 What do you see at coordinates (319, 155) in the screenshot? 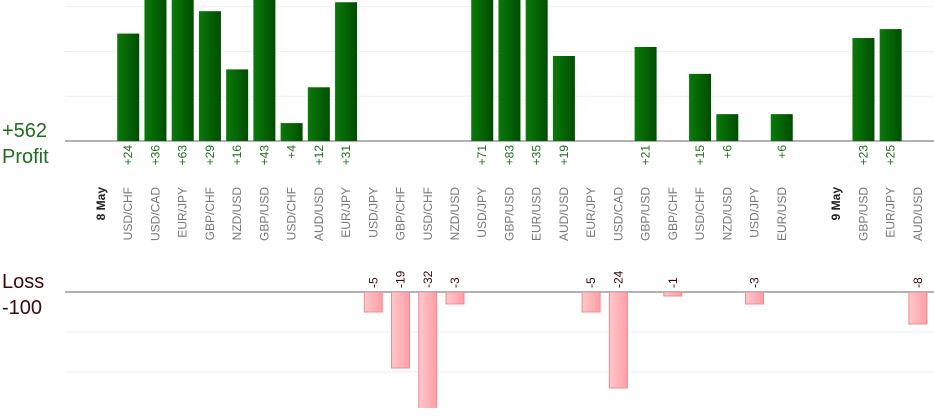
I see `profit-value-label: +12` at bounding box center [319, 155].